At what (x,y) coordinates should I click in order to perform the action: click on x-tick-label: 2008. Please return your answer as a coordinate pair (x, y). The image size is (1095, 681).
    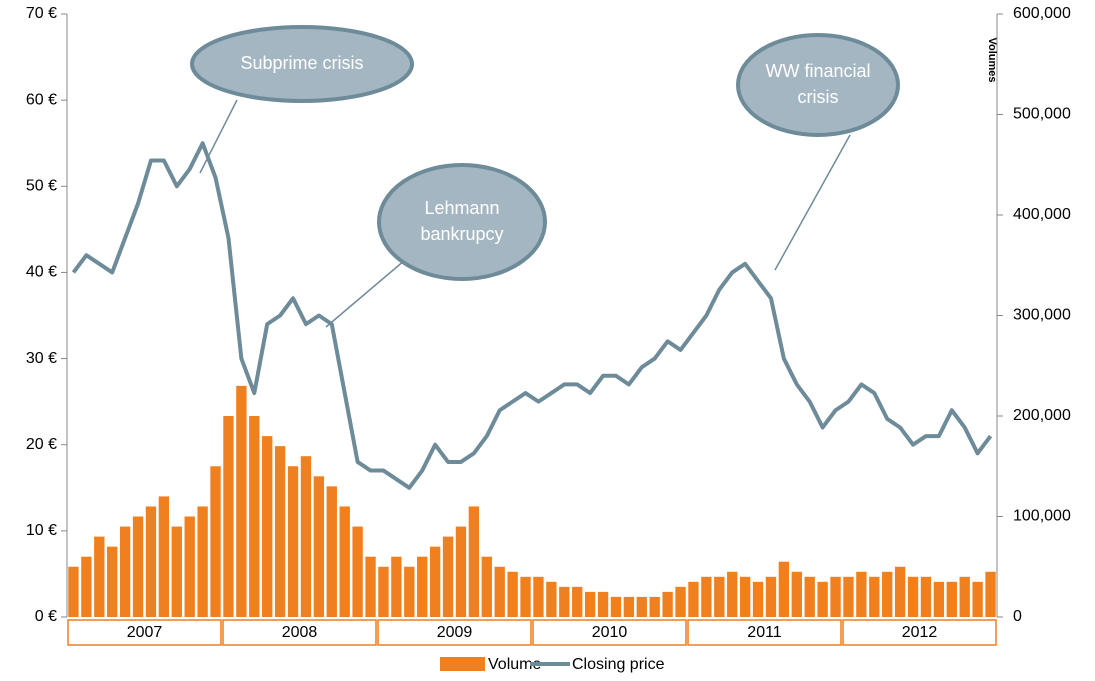
    Looking at the image, I should click on (300, 632).